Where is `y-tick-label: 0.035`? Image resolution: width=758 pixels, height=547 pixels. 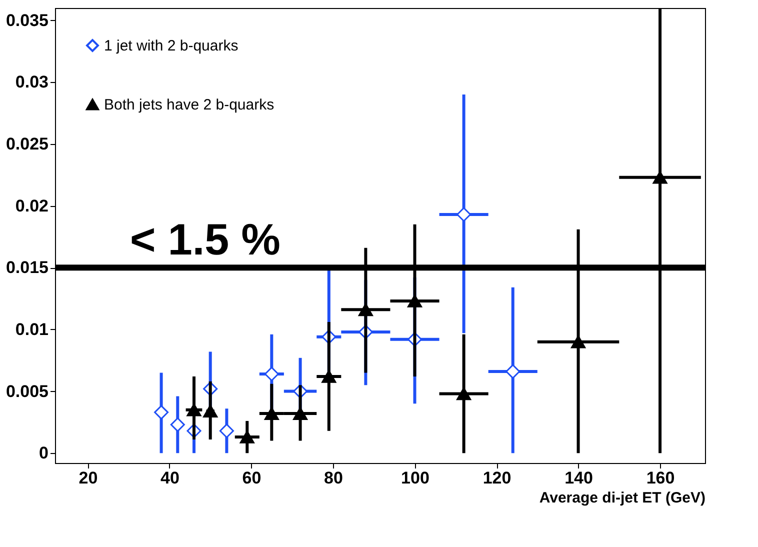
y-tick-label: 0.035 is located at coordinates (27, 20).